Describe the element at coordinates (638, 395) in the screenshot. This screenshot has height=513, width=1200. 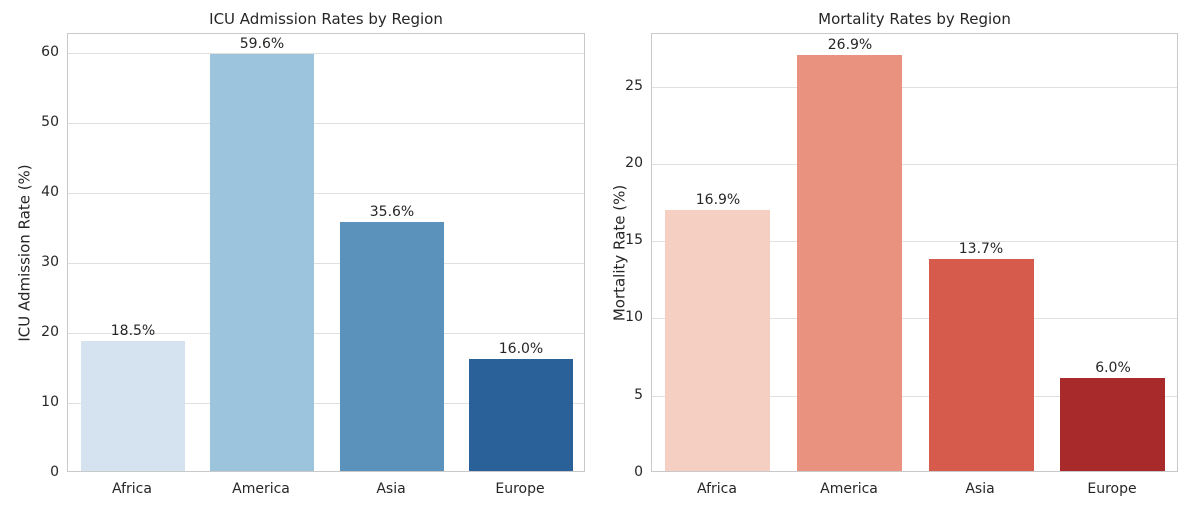
I see `y-tick-label: 5` at that location.